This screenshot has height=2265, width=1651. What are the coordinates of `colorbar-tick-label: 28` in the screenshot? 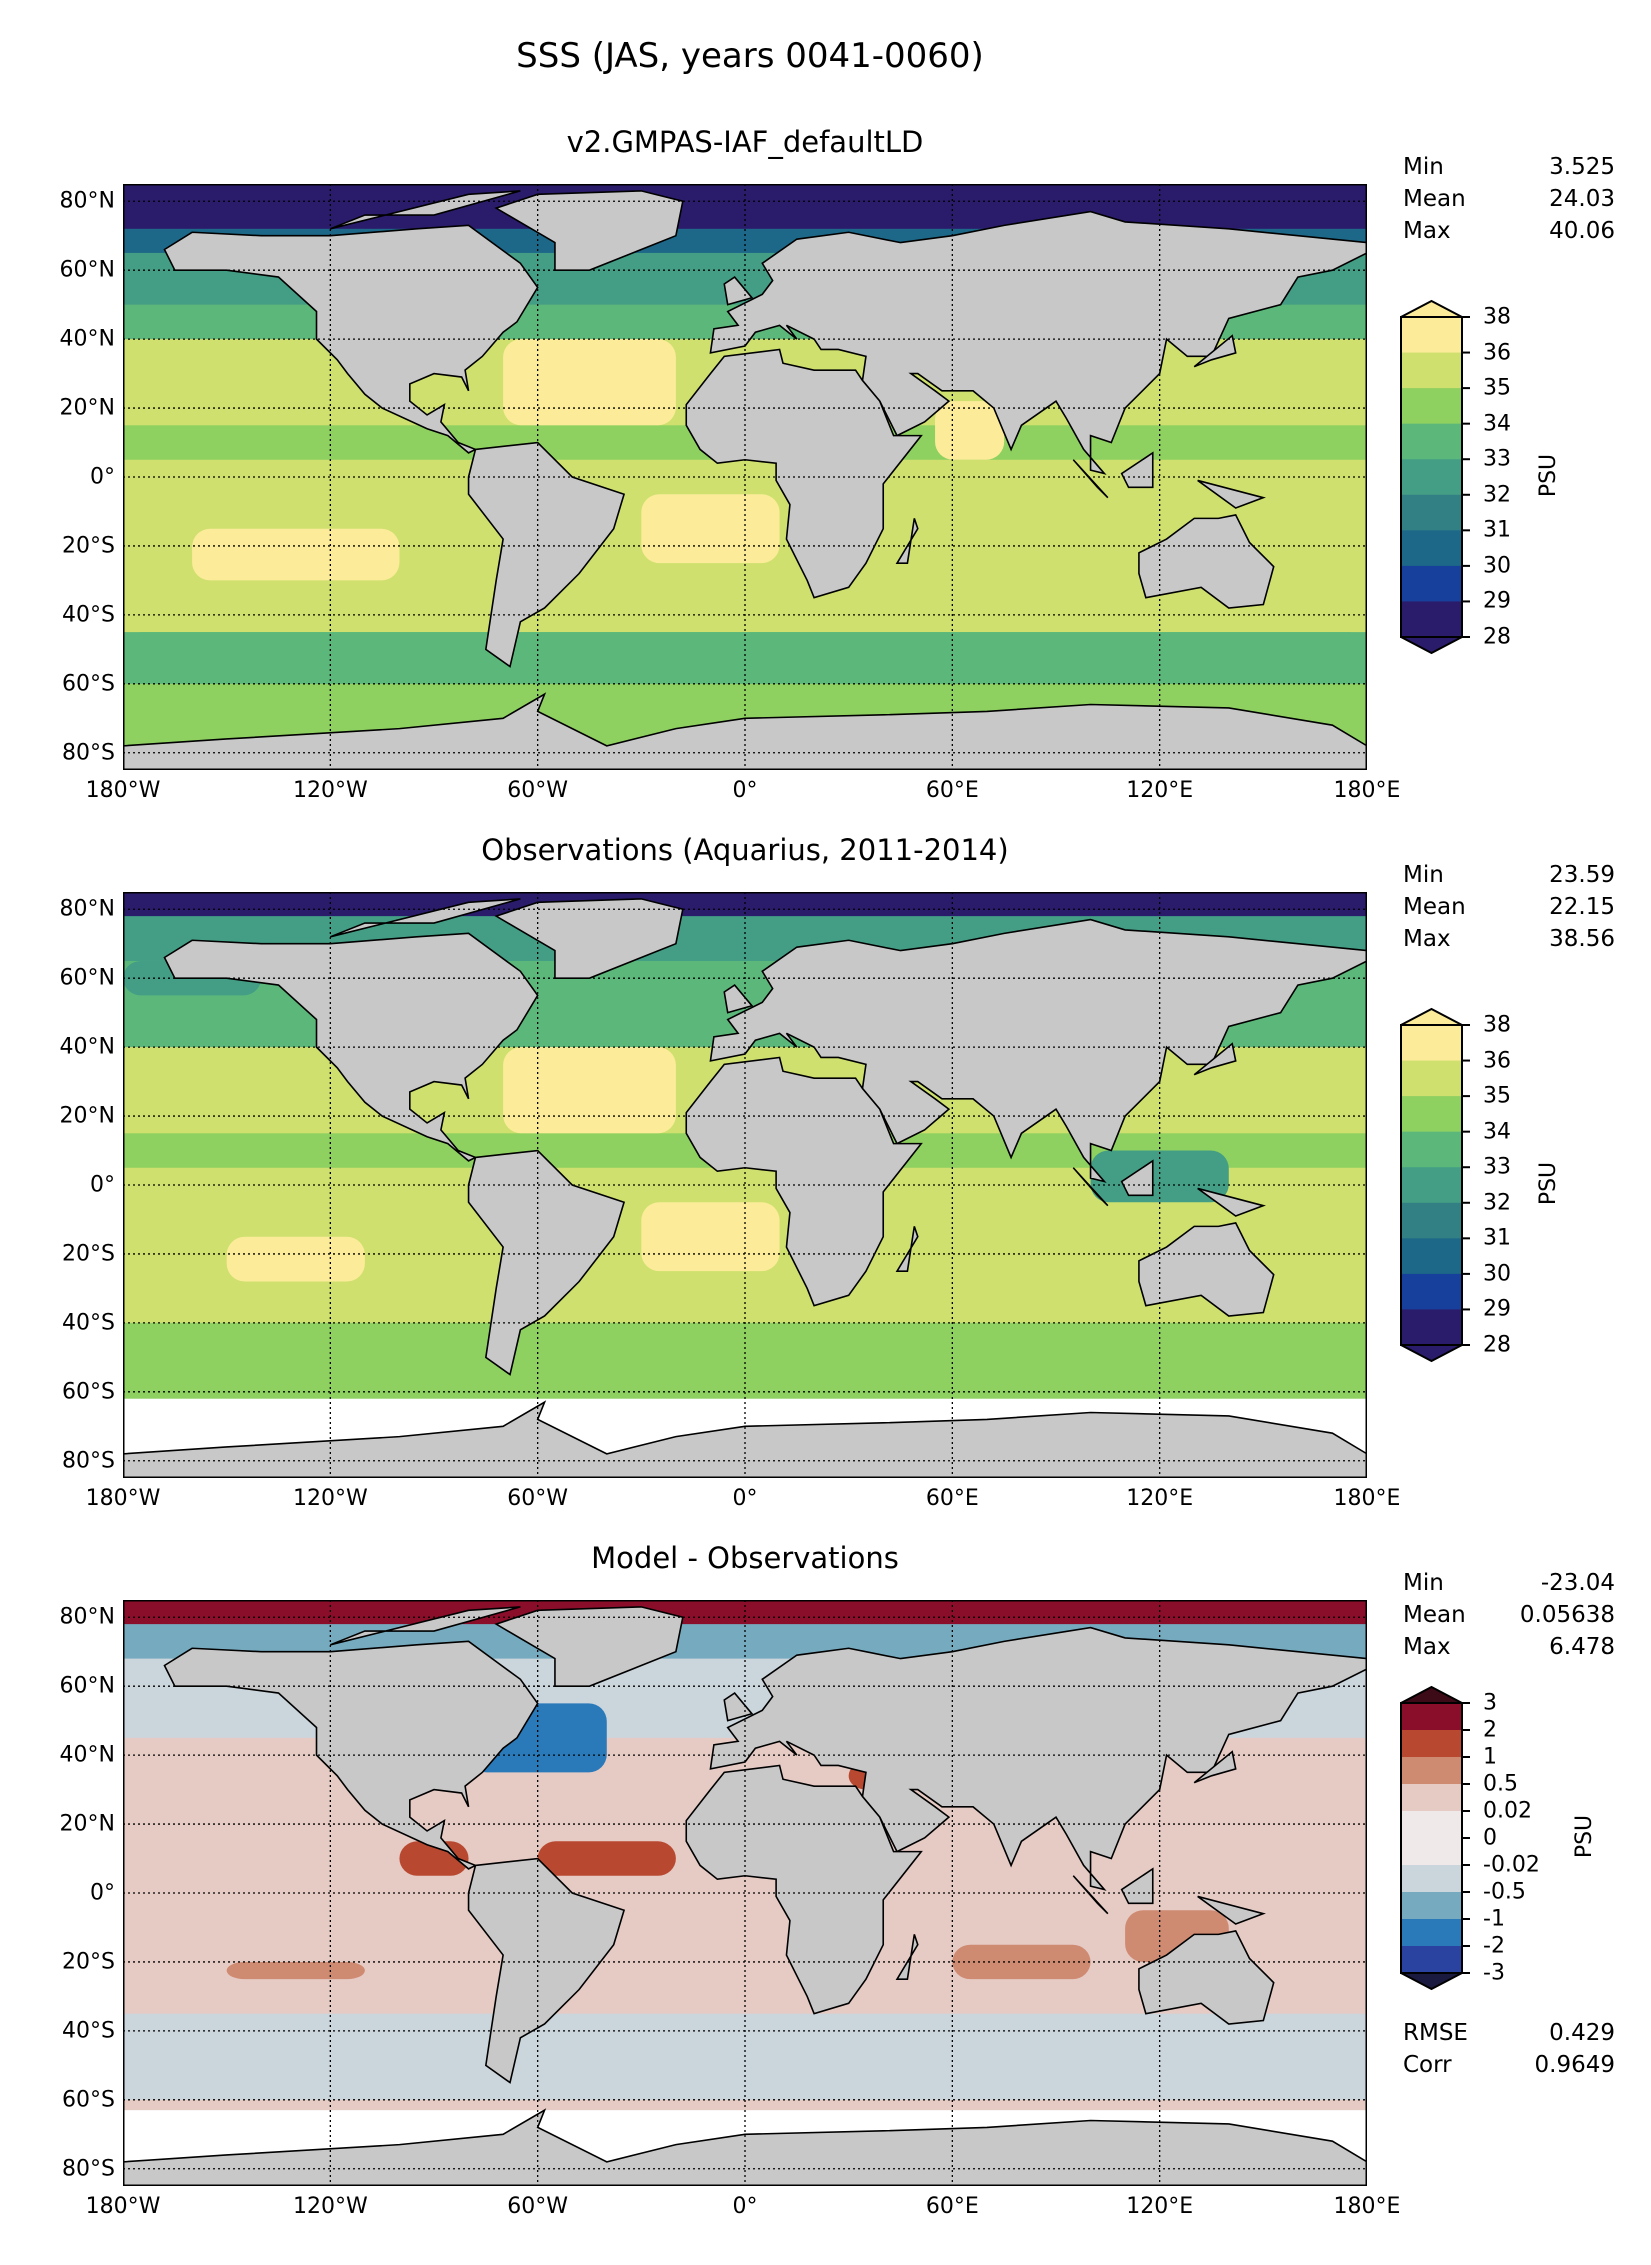 It's located at (1497, 1345).